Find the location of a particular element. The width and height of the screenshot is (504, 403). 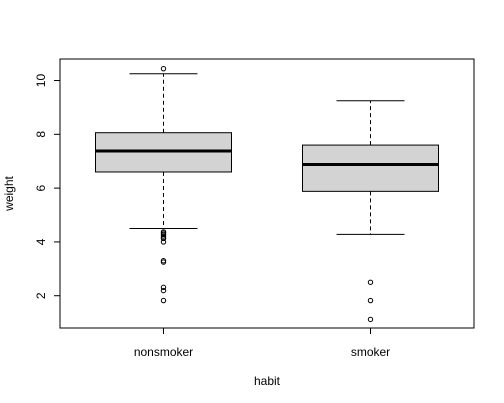

iqr-box is located at coordinates (370, 168).